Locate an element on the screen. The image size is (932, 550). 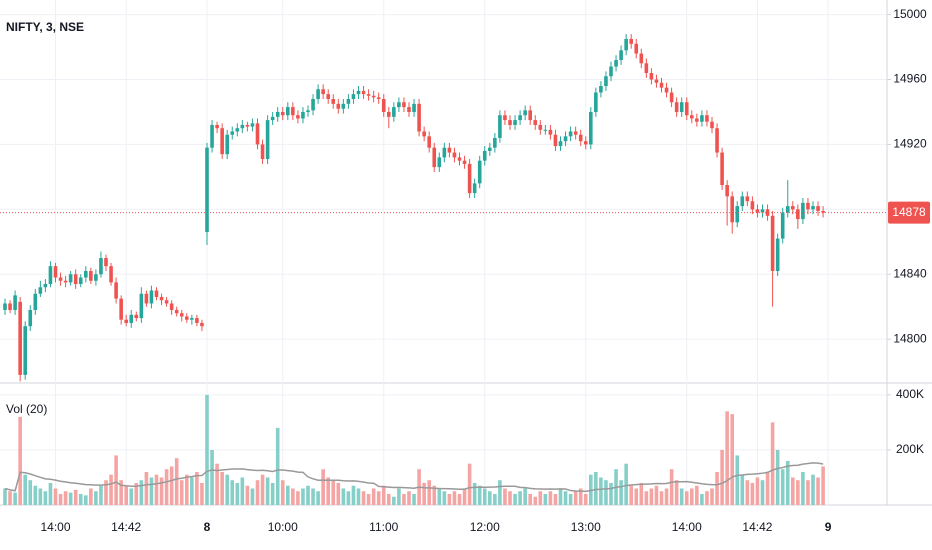
last-price-label: 14878 is located at coordinates (909, 212).